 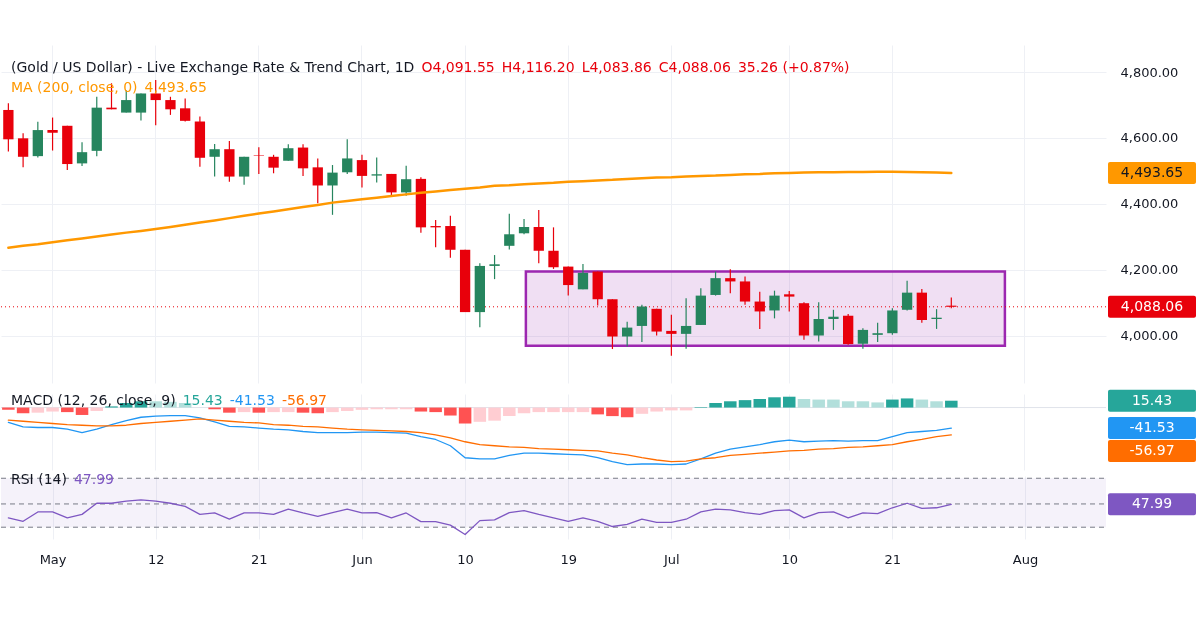 I want to click on ref-line-label: 4,088.06, so click(x=1152, y=305).